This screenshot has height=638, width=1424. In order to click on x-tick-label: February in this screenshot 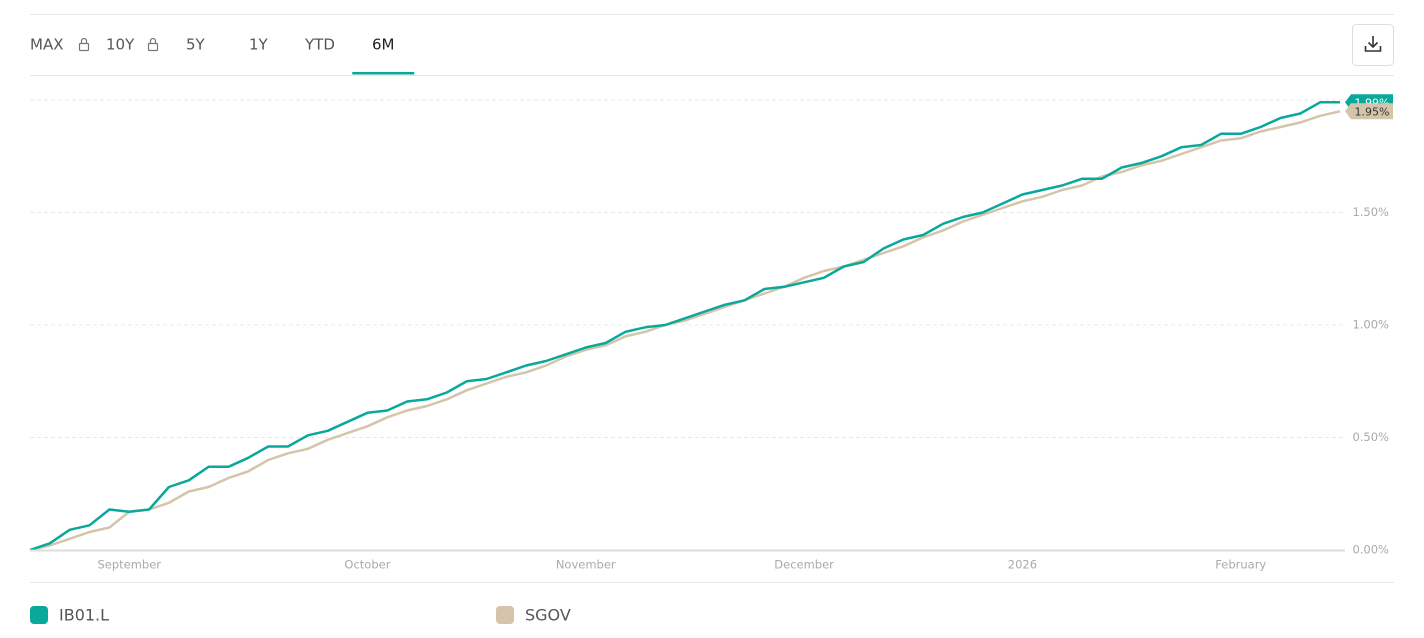, I will do `click(1240, 565)`.